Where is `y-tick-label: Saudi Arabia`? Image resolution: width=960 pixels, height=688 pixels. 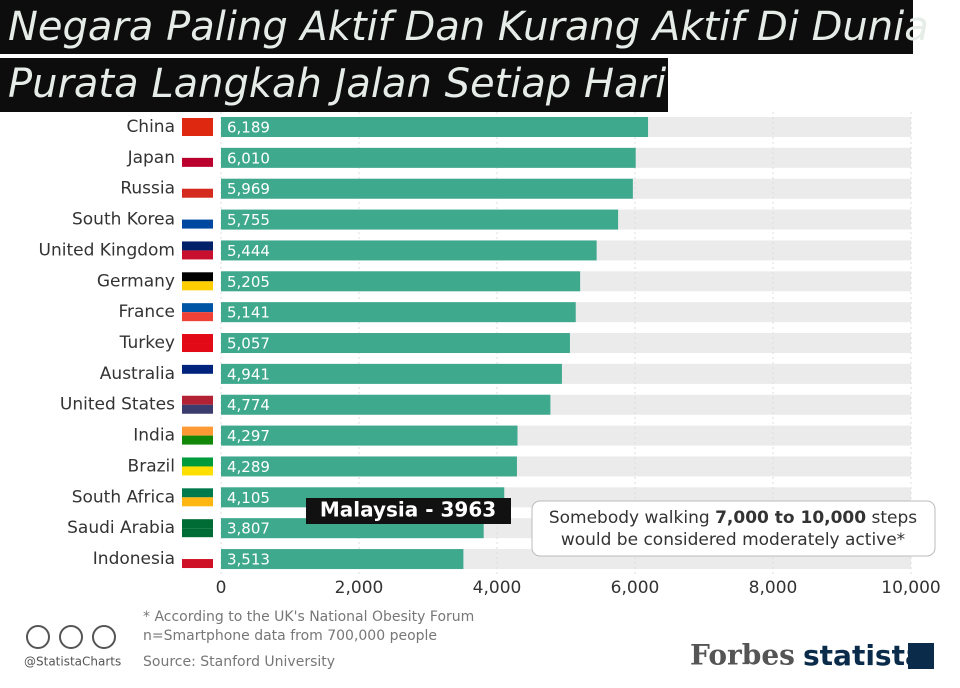
y-tick-label: Saudi Arabia is located at coordinates (121, 528).